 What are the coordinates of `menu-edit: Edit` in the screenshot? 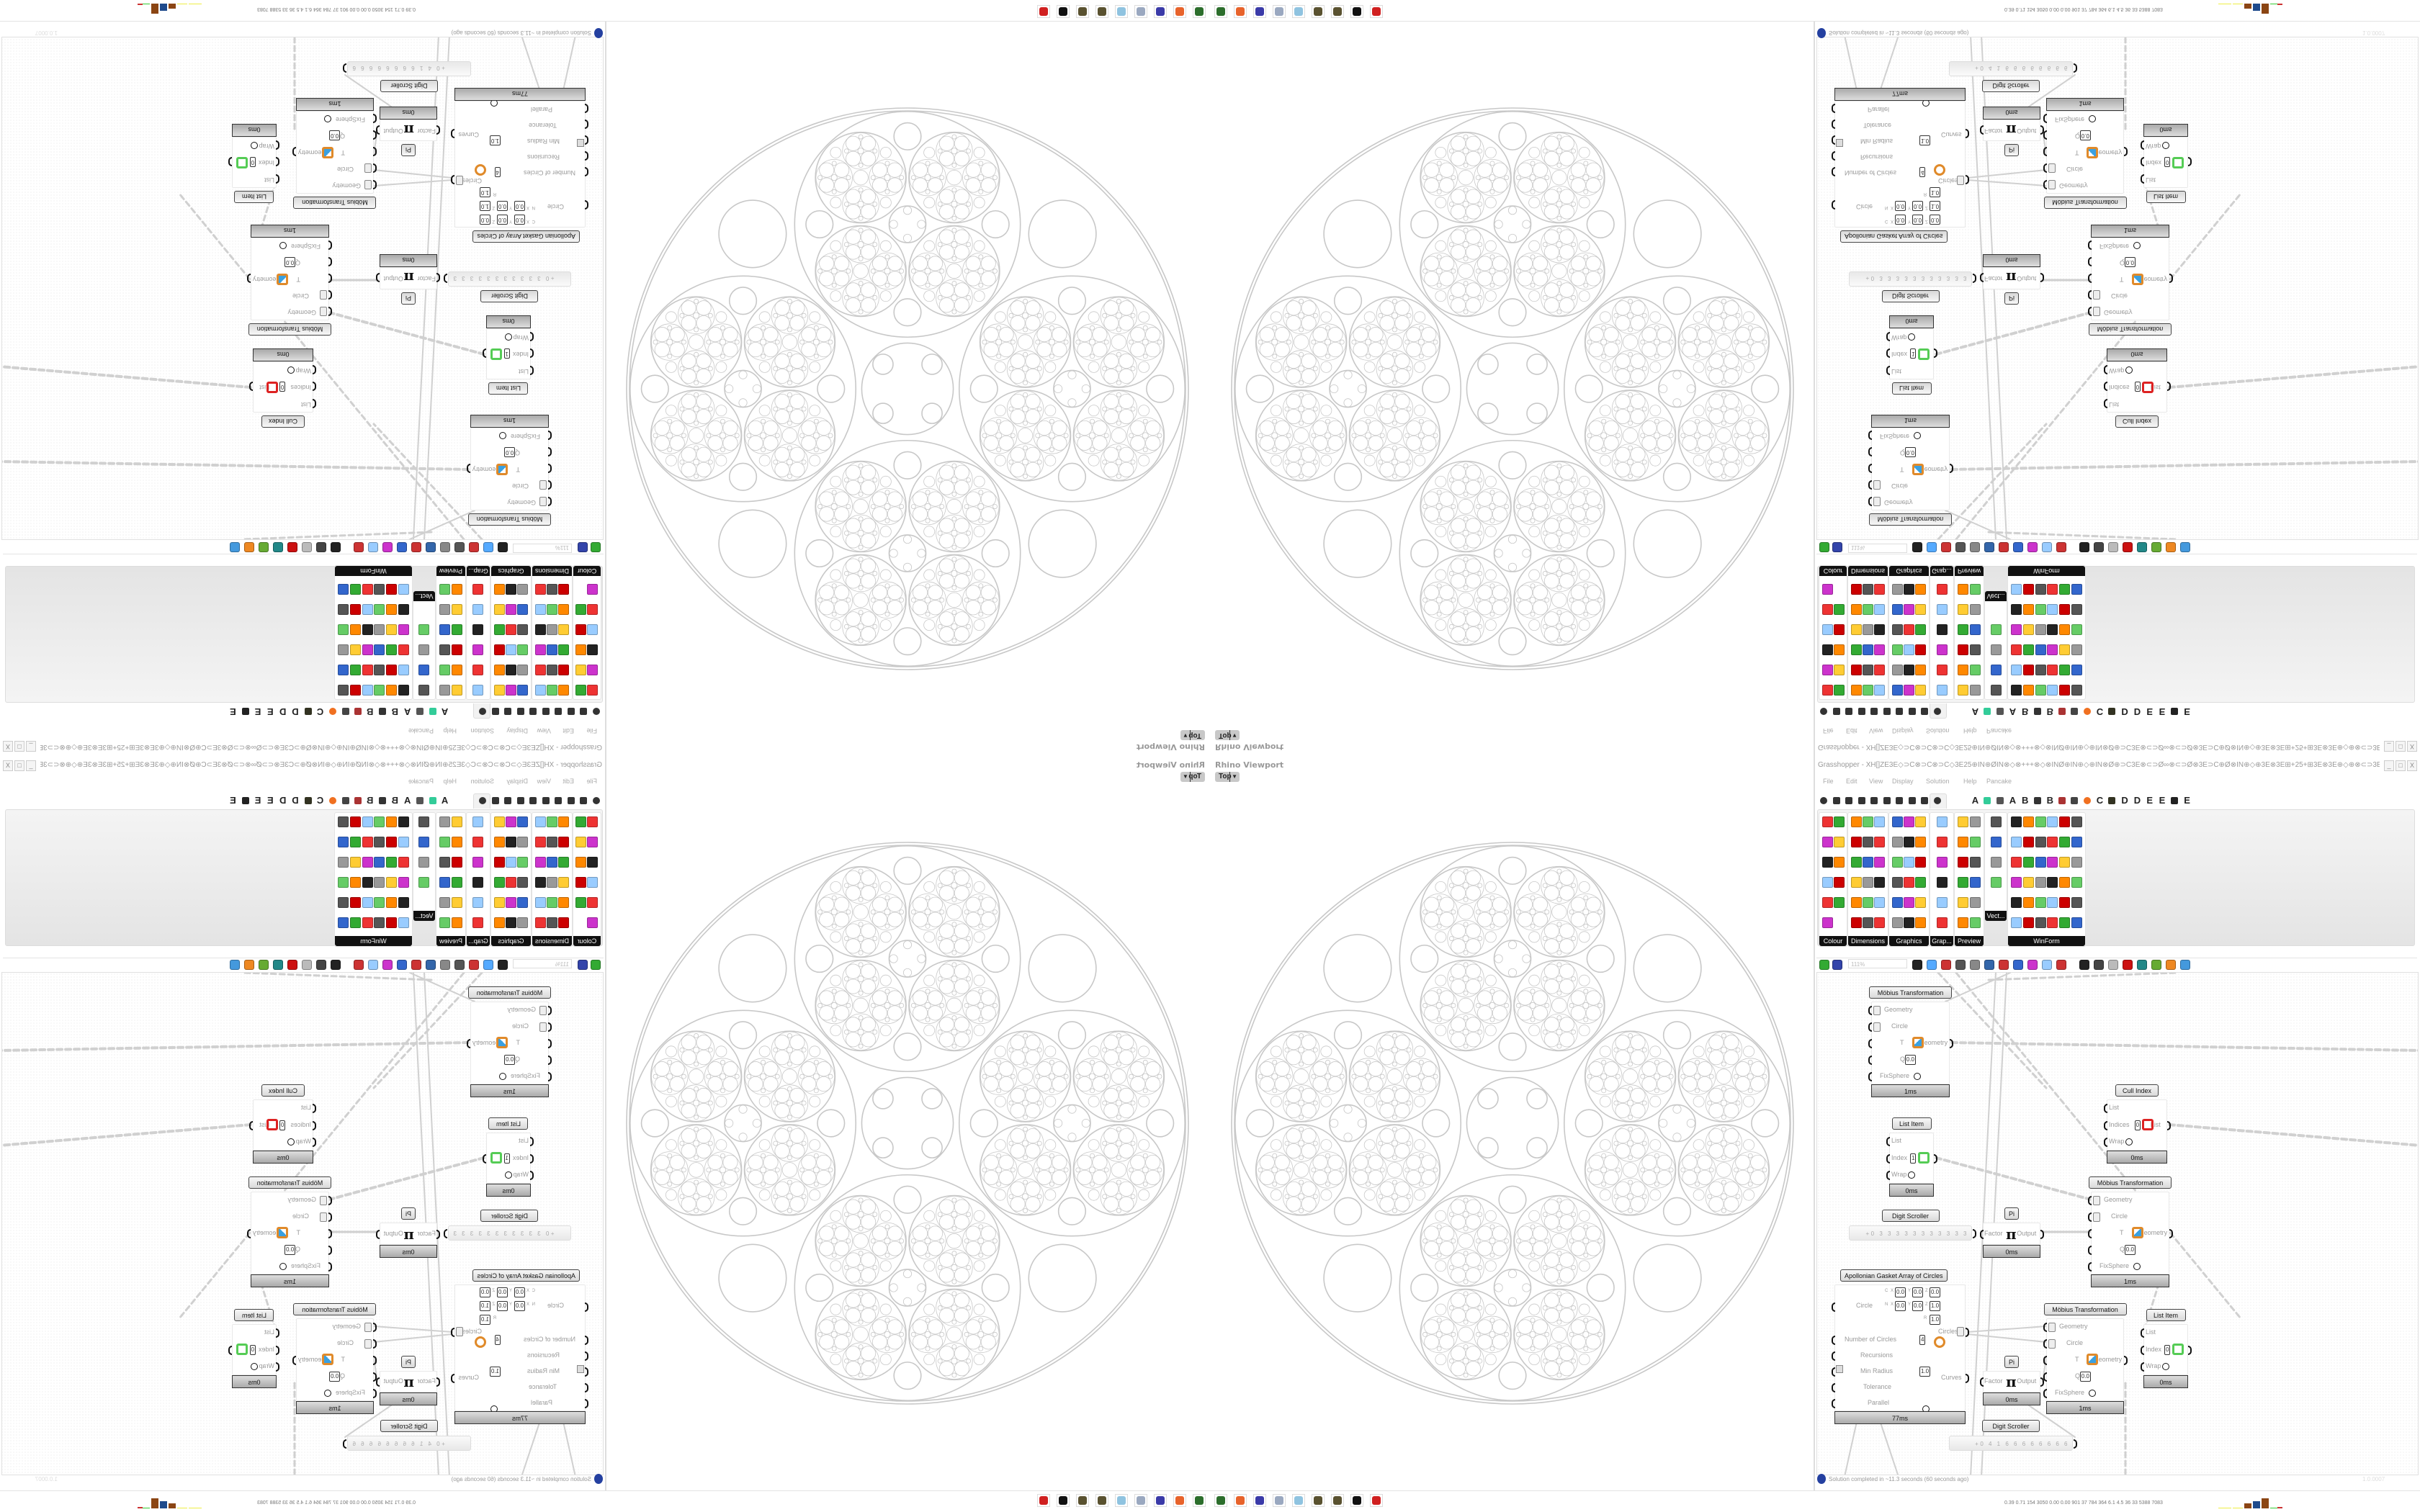 It's located at (1852, 730).